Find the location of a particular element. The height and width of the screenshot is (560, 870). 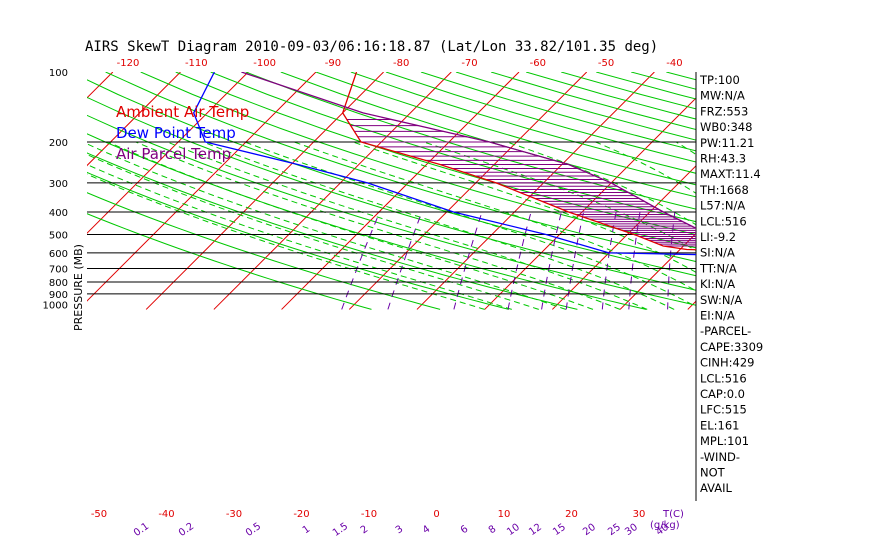

pressure-tick-label: 700 is located at coordinates (58, 269).